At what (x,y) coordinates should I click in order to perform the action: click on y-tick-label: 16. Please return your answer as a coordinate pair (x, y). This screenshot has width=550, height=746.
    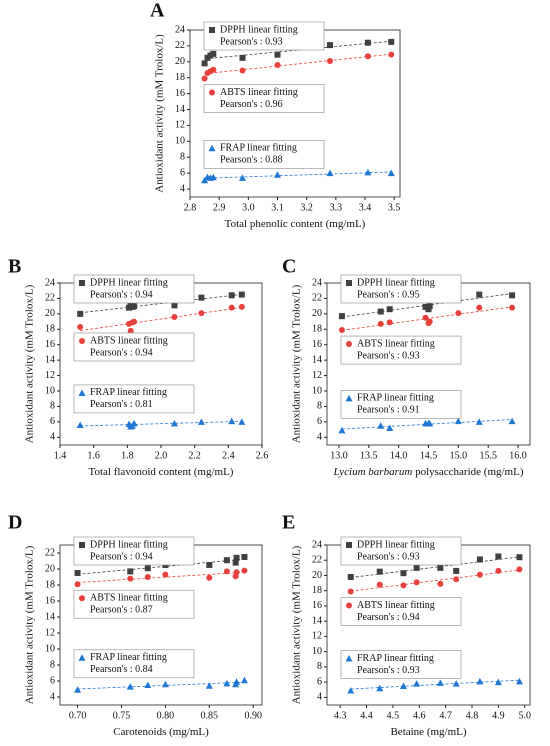
    Looking at the image, I should click on (317, 344).